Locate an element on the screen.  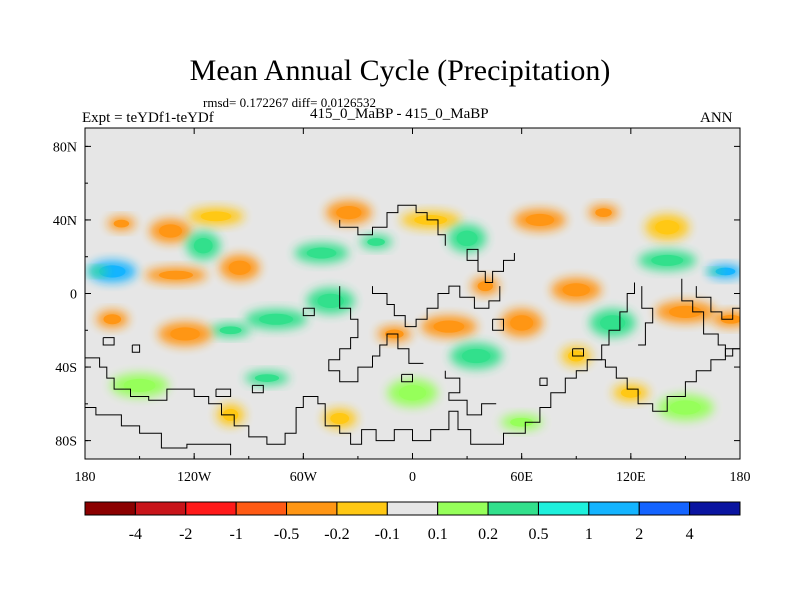
x-tick-label: 0 is located at coordinates (412, 477).